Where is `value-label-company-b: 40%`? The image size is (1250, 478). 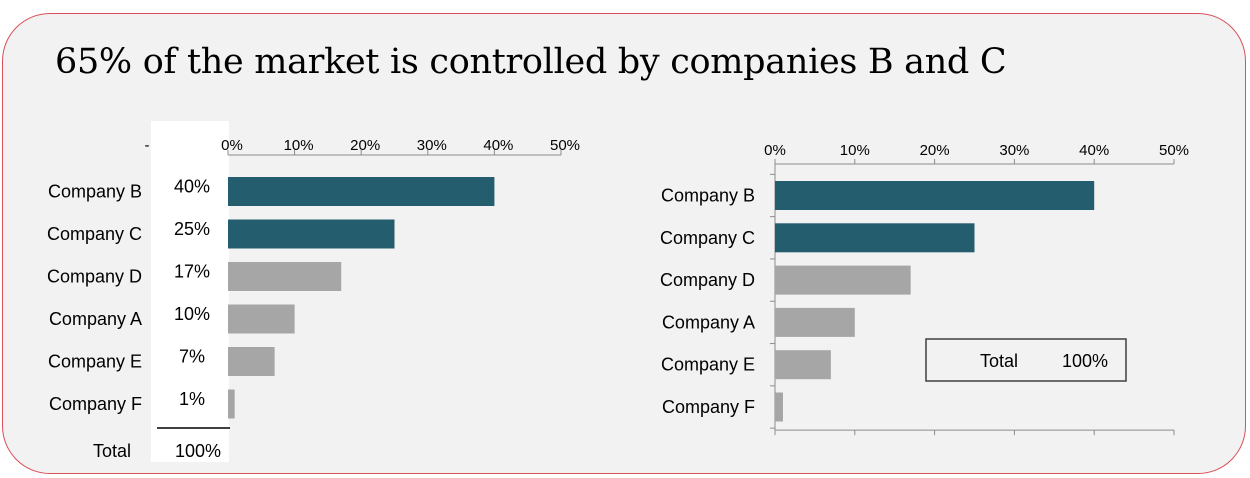 value-label-company-b: 40% is located at coordinates (192, 187).